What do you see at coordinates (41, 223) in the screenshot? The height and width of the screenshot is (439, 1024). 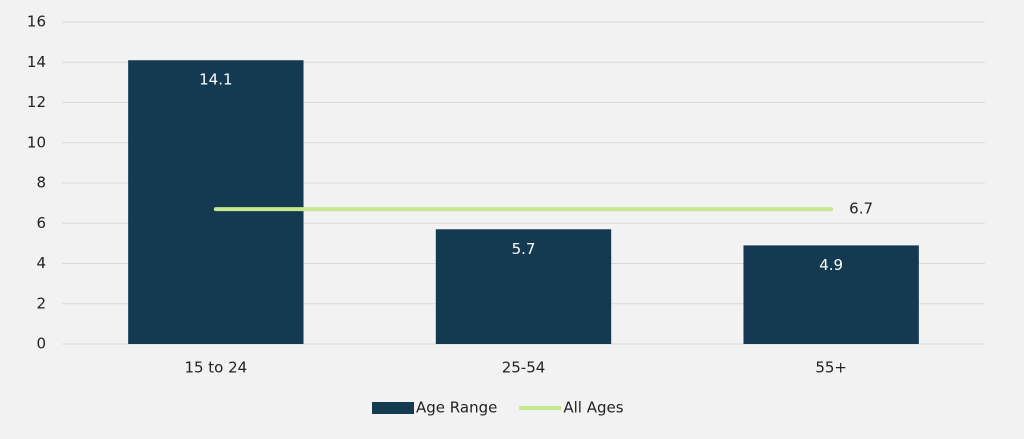 I see `y-tick-label: 6` at bounding box center [41, 223].